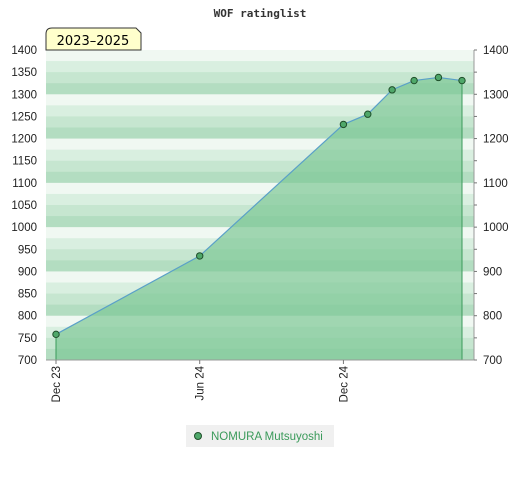  I want to click on y-tick-label: 950, so click(27, 250).